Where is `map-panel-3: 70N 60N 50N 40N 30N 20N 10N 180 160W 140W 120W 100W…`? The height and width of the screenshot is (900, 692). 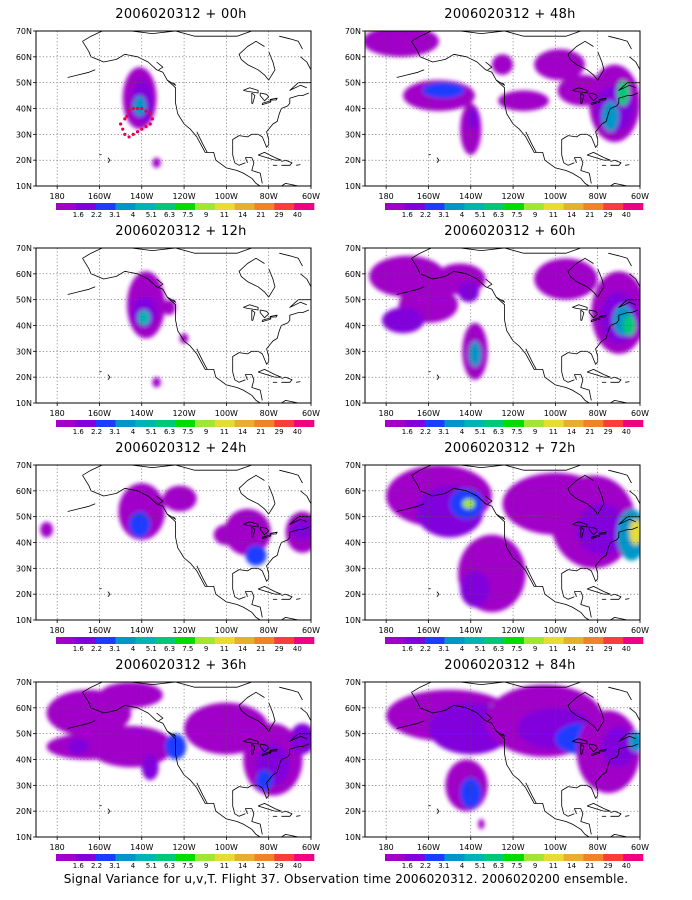 map-panel-3: 70N 60N 50N 40N 30N 20N 10N 180 160W 140W 120W 100W… is located at coordinates (510, 331).